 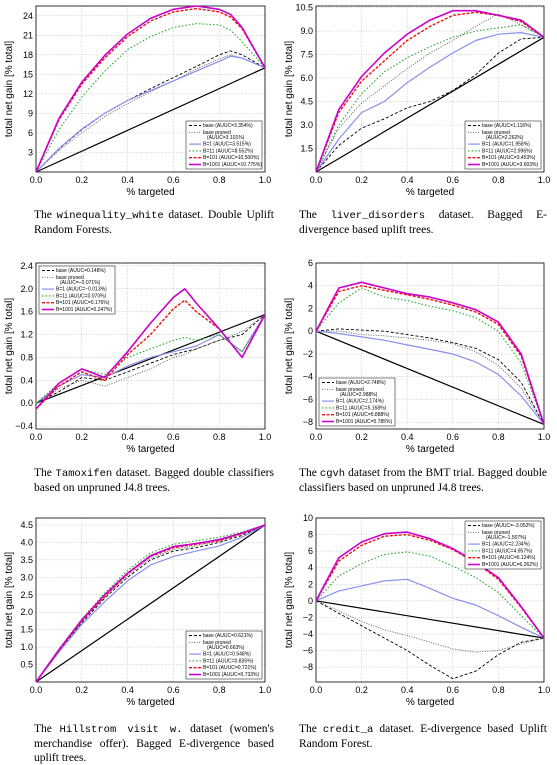 I want to click on y-tick-label: 10.5, so click(x=304, y=8).